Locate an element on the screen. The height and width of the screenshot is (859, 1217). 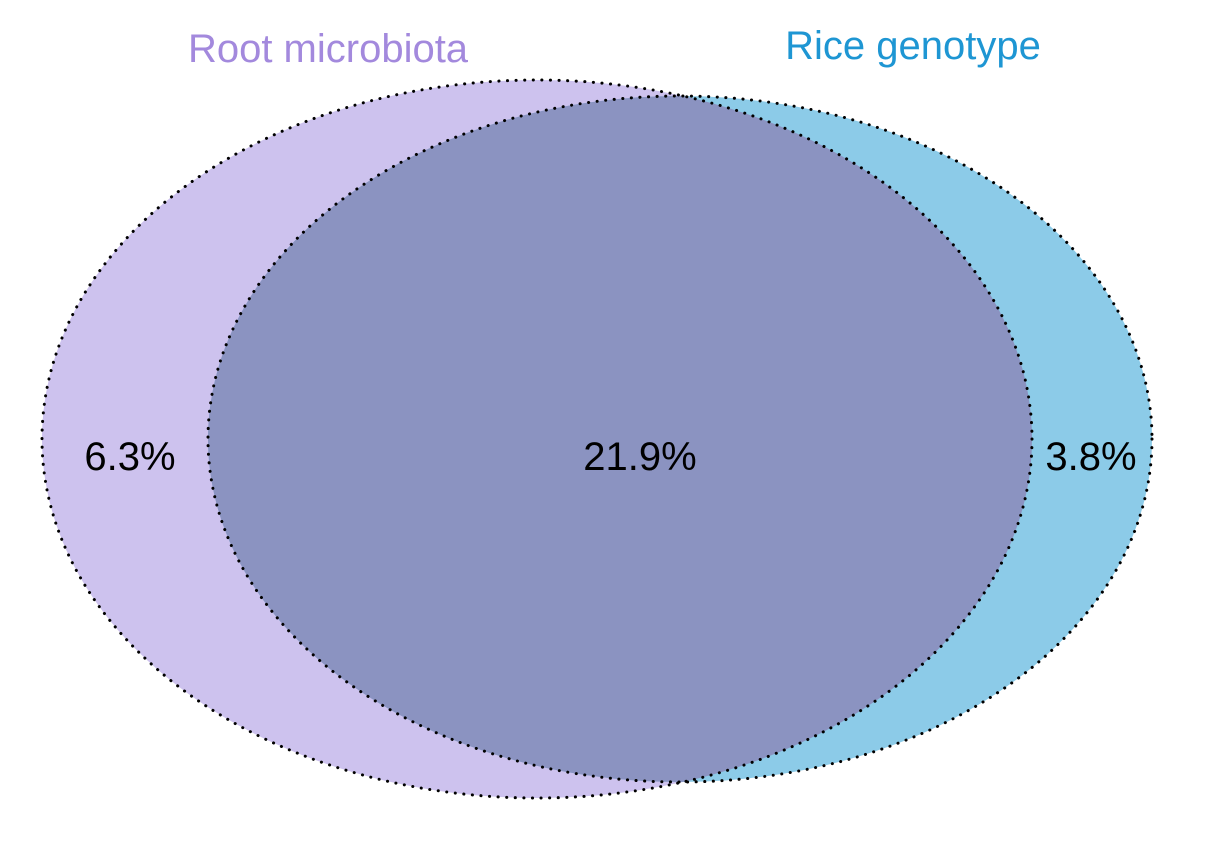
region-value-genotype-only: 3.8% is located at coordinates (1090, 457).